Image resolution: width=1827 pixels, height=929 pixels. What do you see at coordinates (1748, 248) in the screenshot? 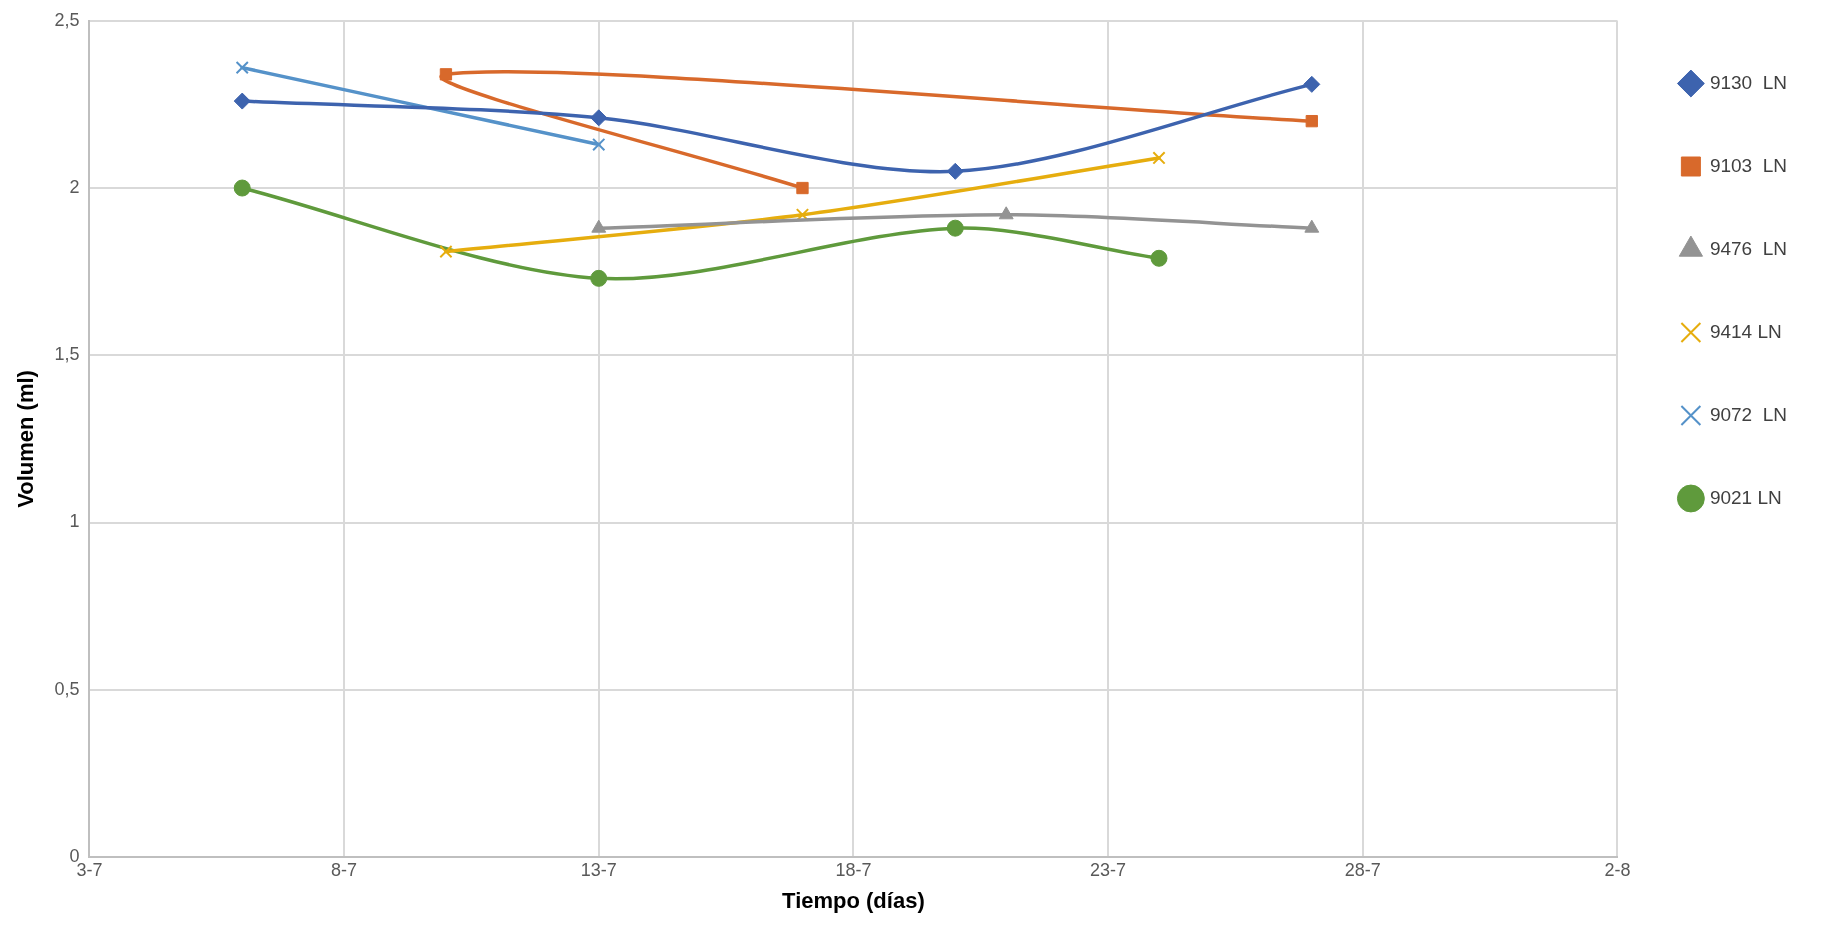
I see `legend-label: 9476 LN` at bounding box center [1748, 248].